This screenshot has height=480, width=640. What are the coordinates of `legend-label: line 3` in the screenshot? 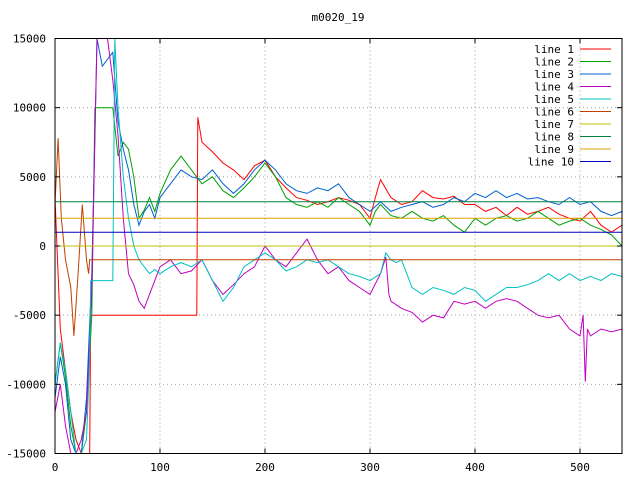 It's located at (554, 74).